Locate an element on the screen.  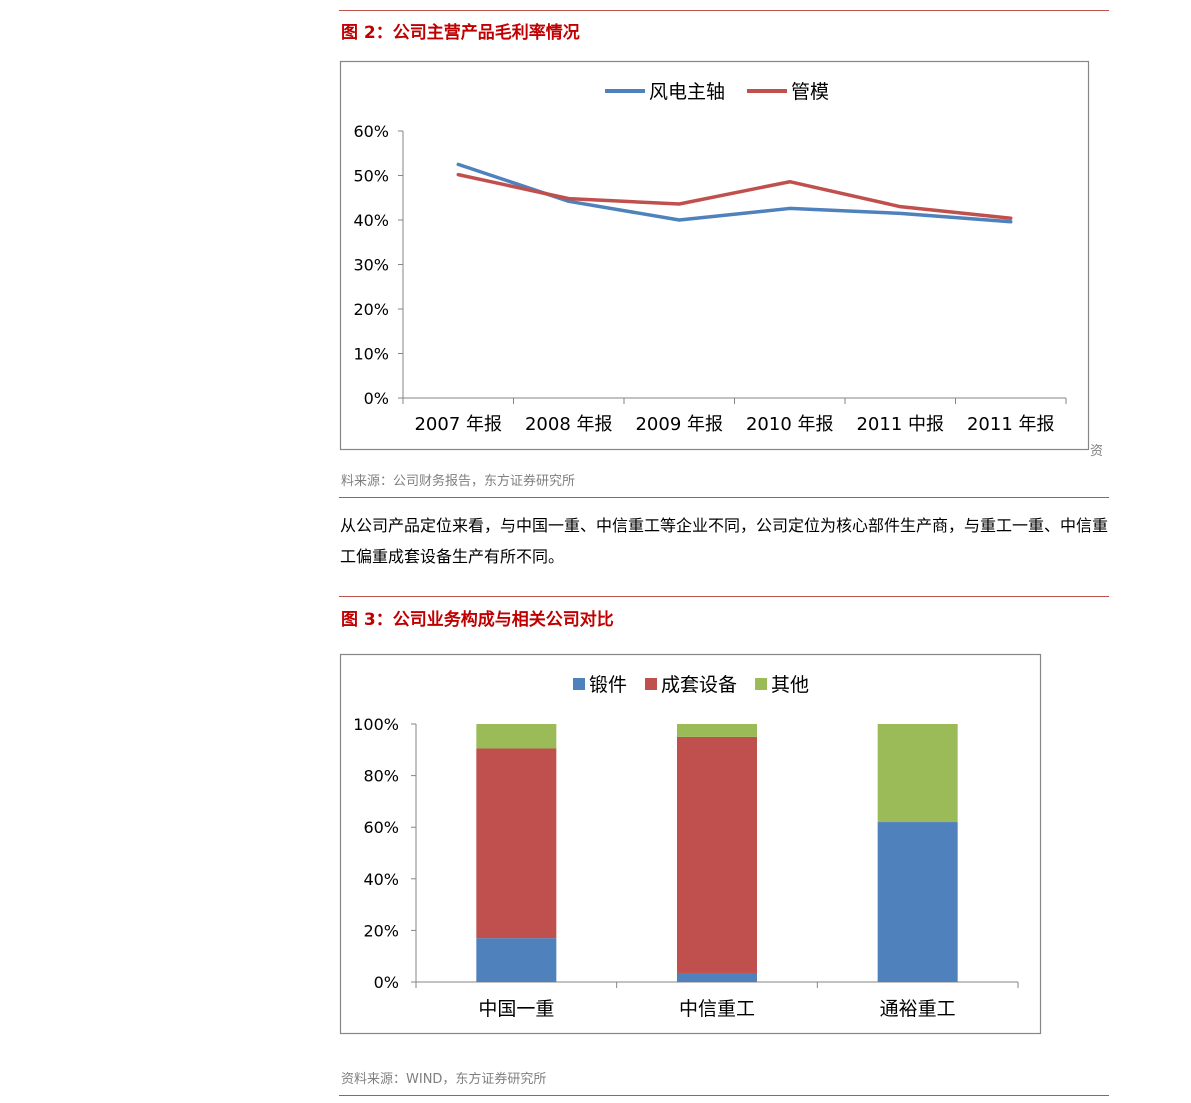
x-tick-label: 中国一重 is located at coordinates (516, 1009).